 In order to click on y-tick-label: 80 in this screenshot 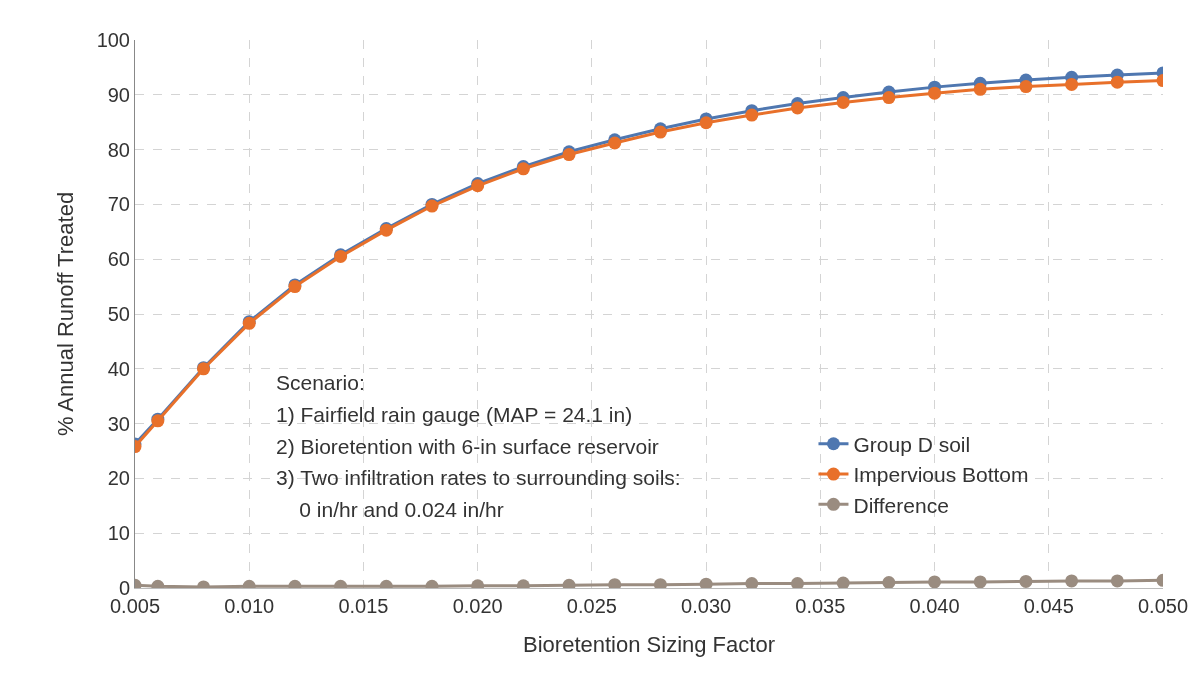, I will do `click(118, 149)`.